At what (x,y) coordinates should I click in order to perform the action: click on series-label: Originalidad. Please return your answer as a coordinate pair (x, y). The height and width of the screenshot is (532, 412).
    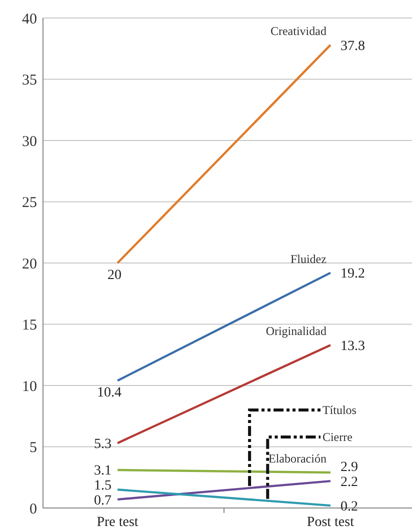
    Looking at the image, I should click on (296, 331).